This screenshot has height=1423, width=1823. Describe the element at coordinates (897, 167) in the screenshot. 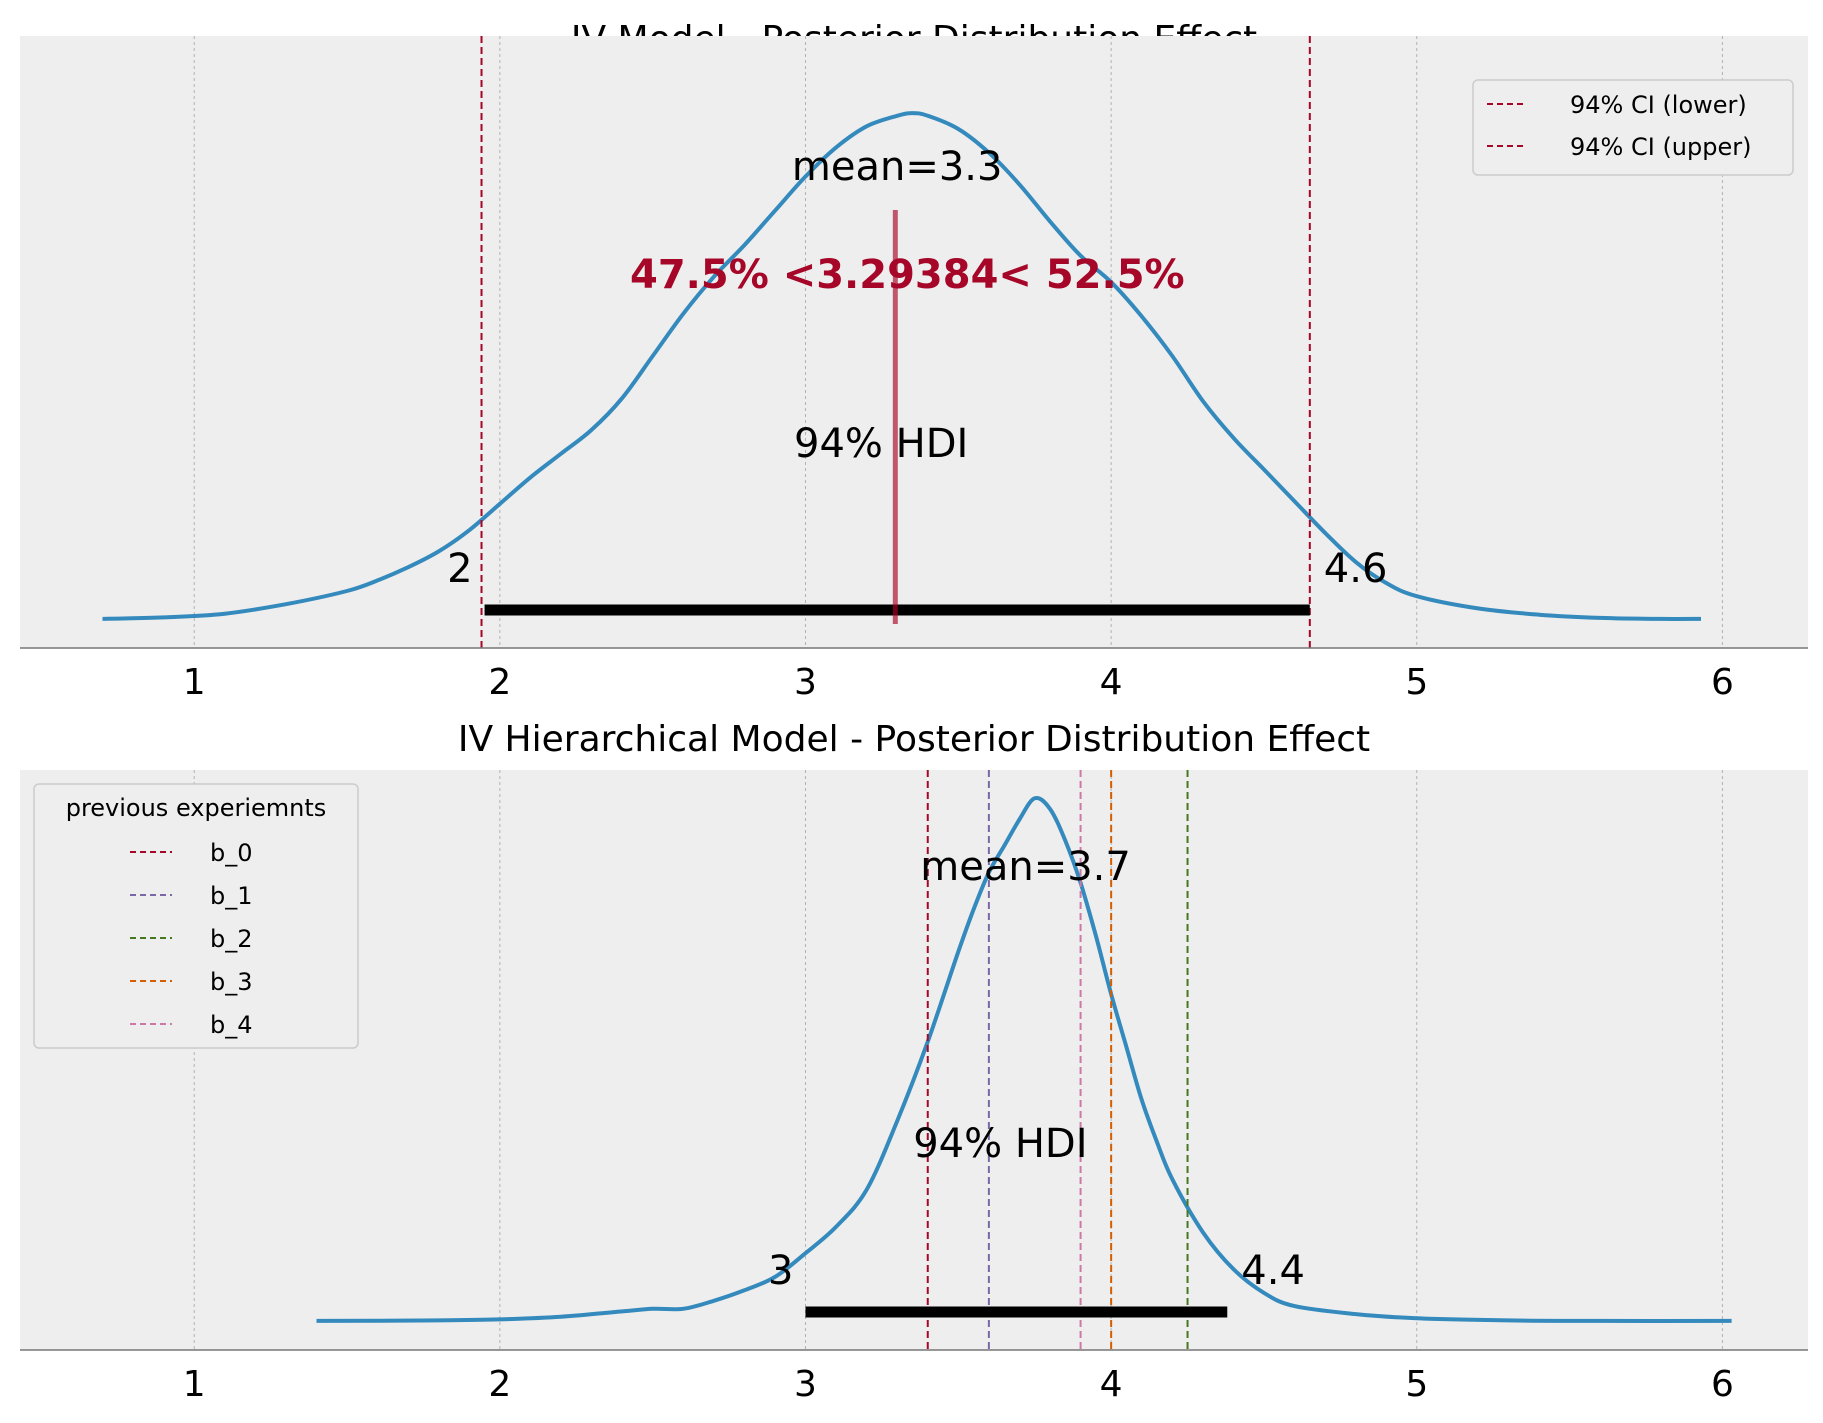

I see `top-mean-label: mean=3.3` at that location.